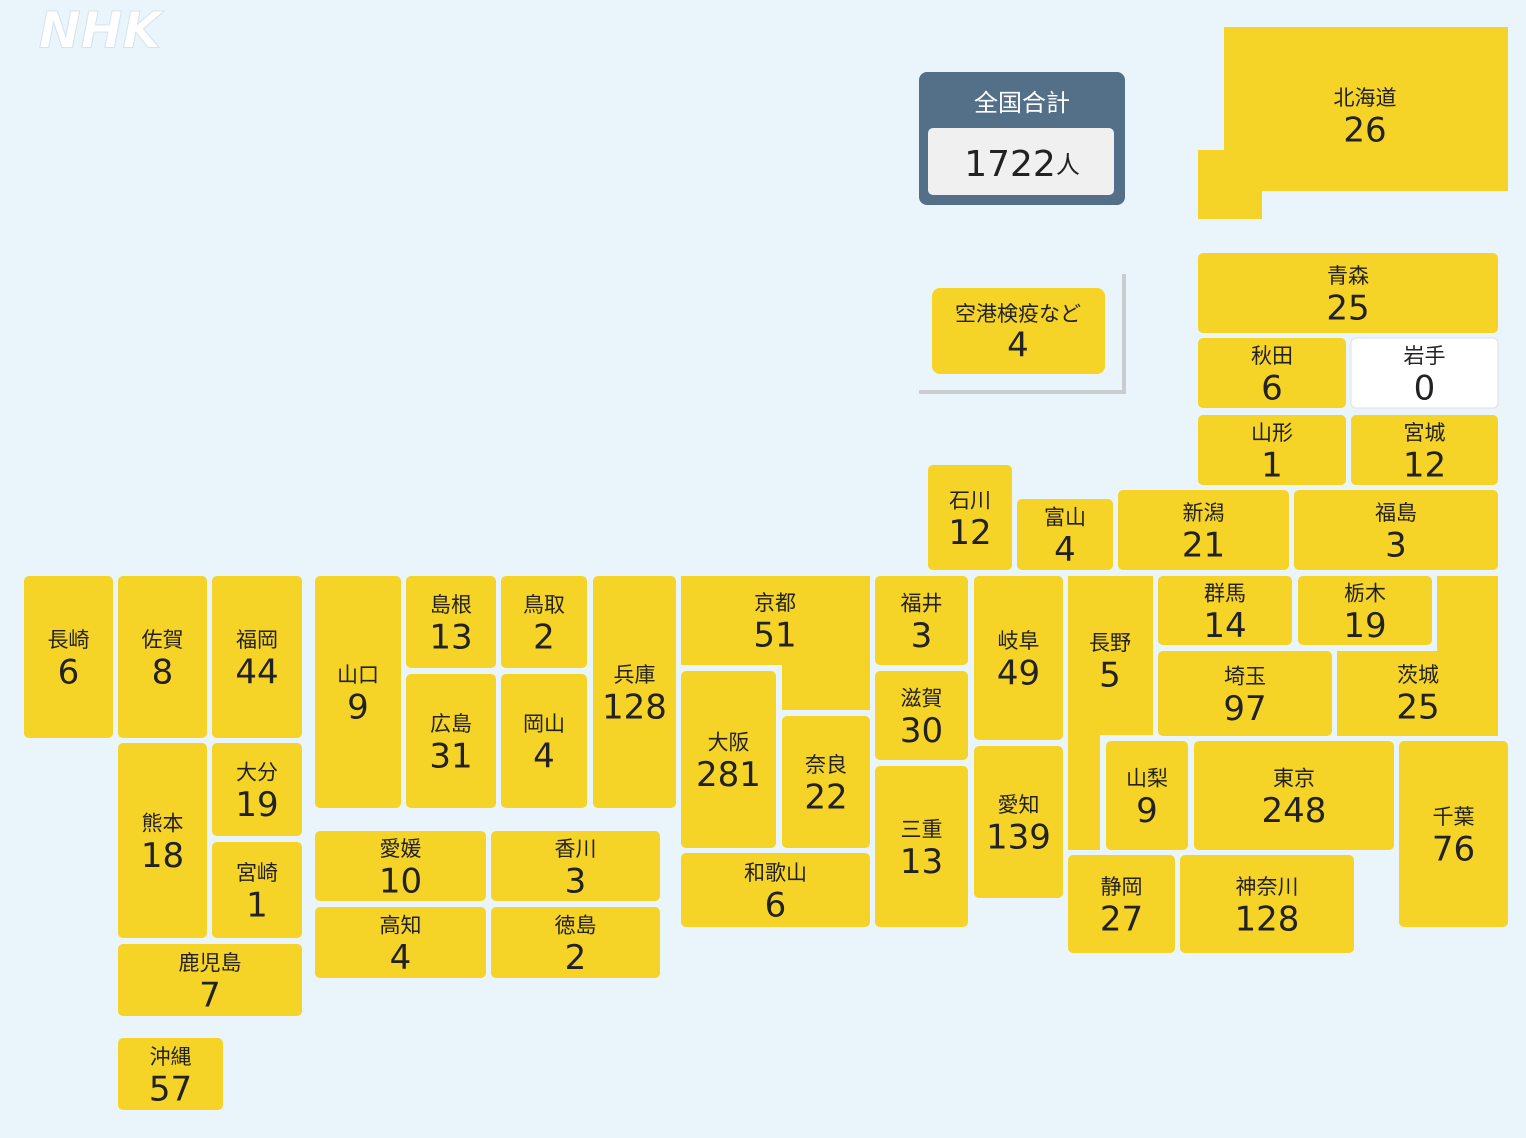 The height and width of the screenshot is (1138, 1526). I want to click on prefecture-value: 10, so click(400, 882).